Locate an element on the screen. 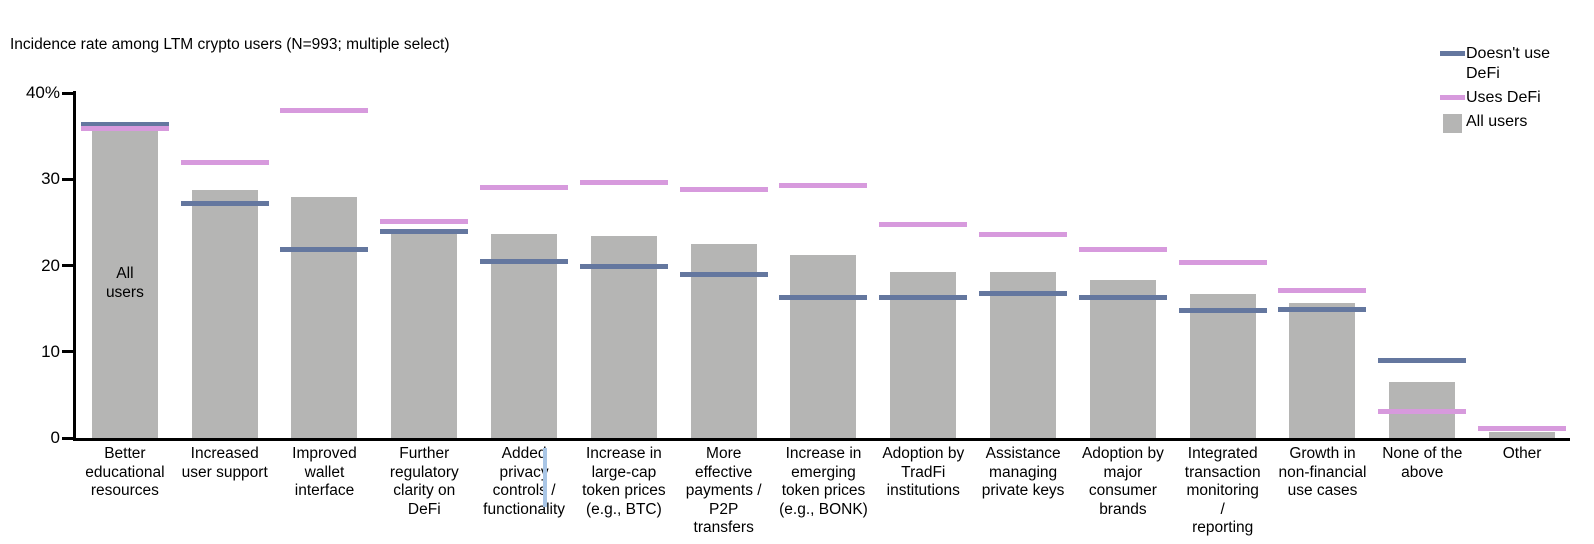  x-axis-label: Increased user support is located at coordinates (224, 463).